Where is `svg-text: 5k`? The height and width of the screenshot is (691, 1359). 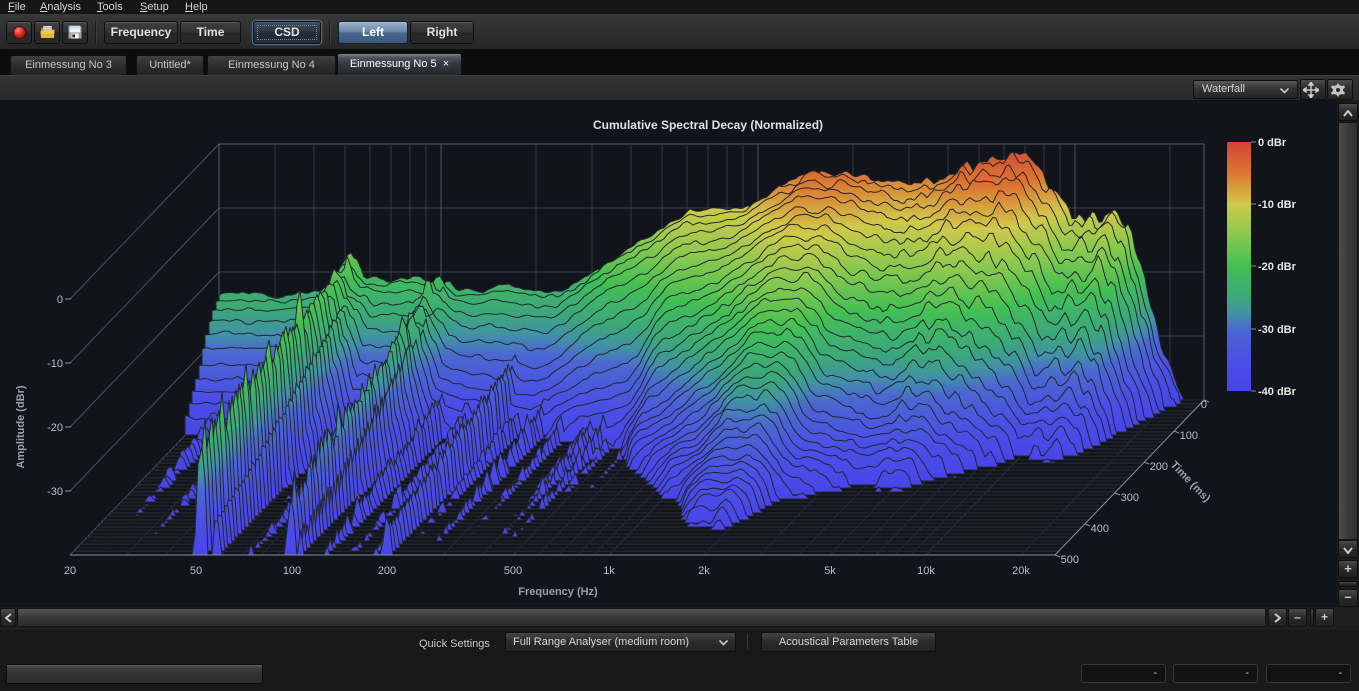 svg-text: 5k is located at coordinates (830, 571).